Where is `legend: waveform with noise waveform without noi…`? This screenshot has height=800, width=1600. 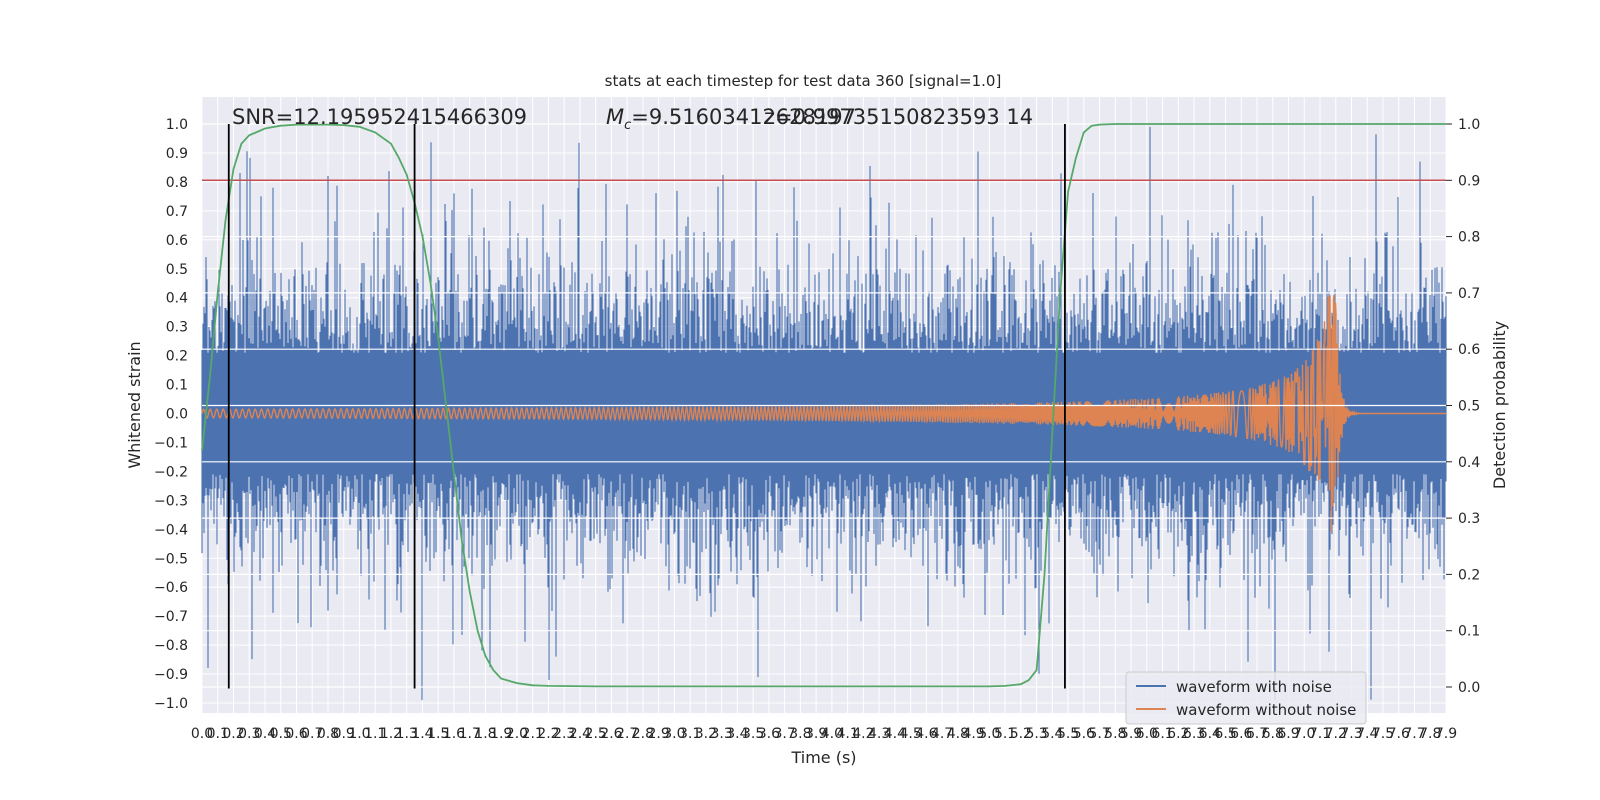
legend: waveform with noise waveform without noi… is located at coordinates (1246, 698).